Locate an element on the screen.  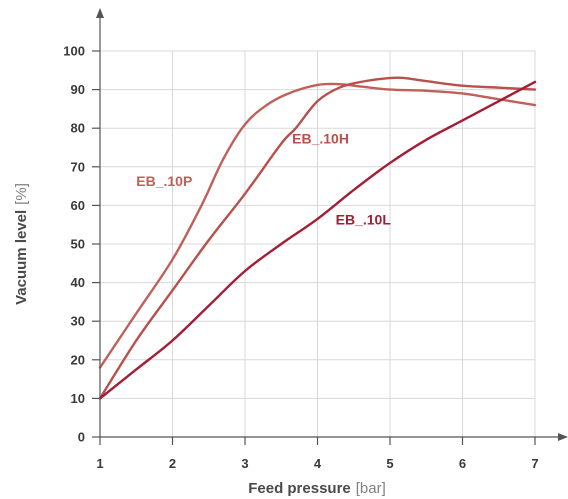
y-tick-label: 0 is located at coordinates (81, 437).